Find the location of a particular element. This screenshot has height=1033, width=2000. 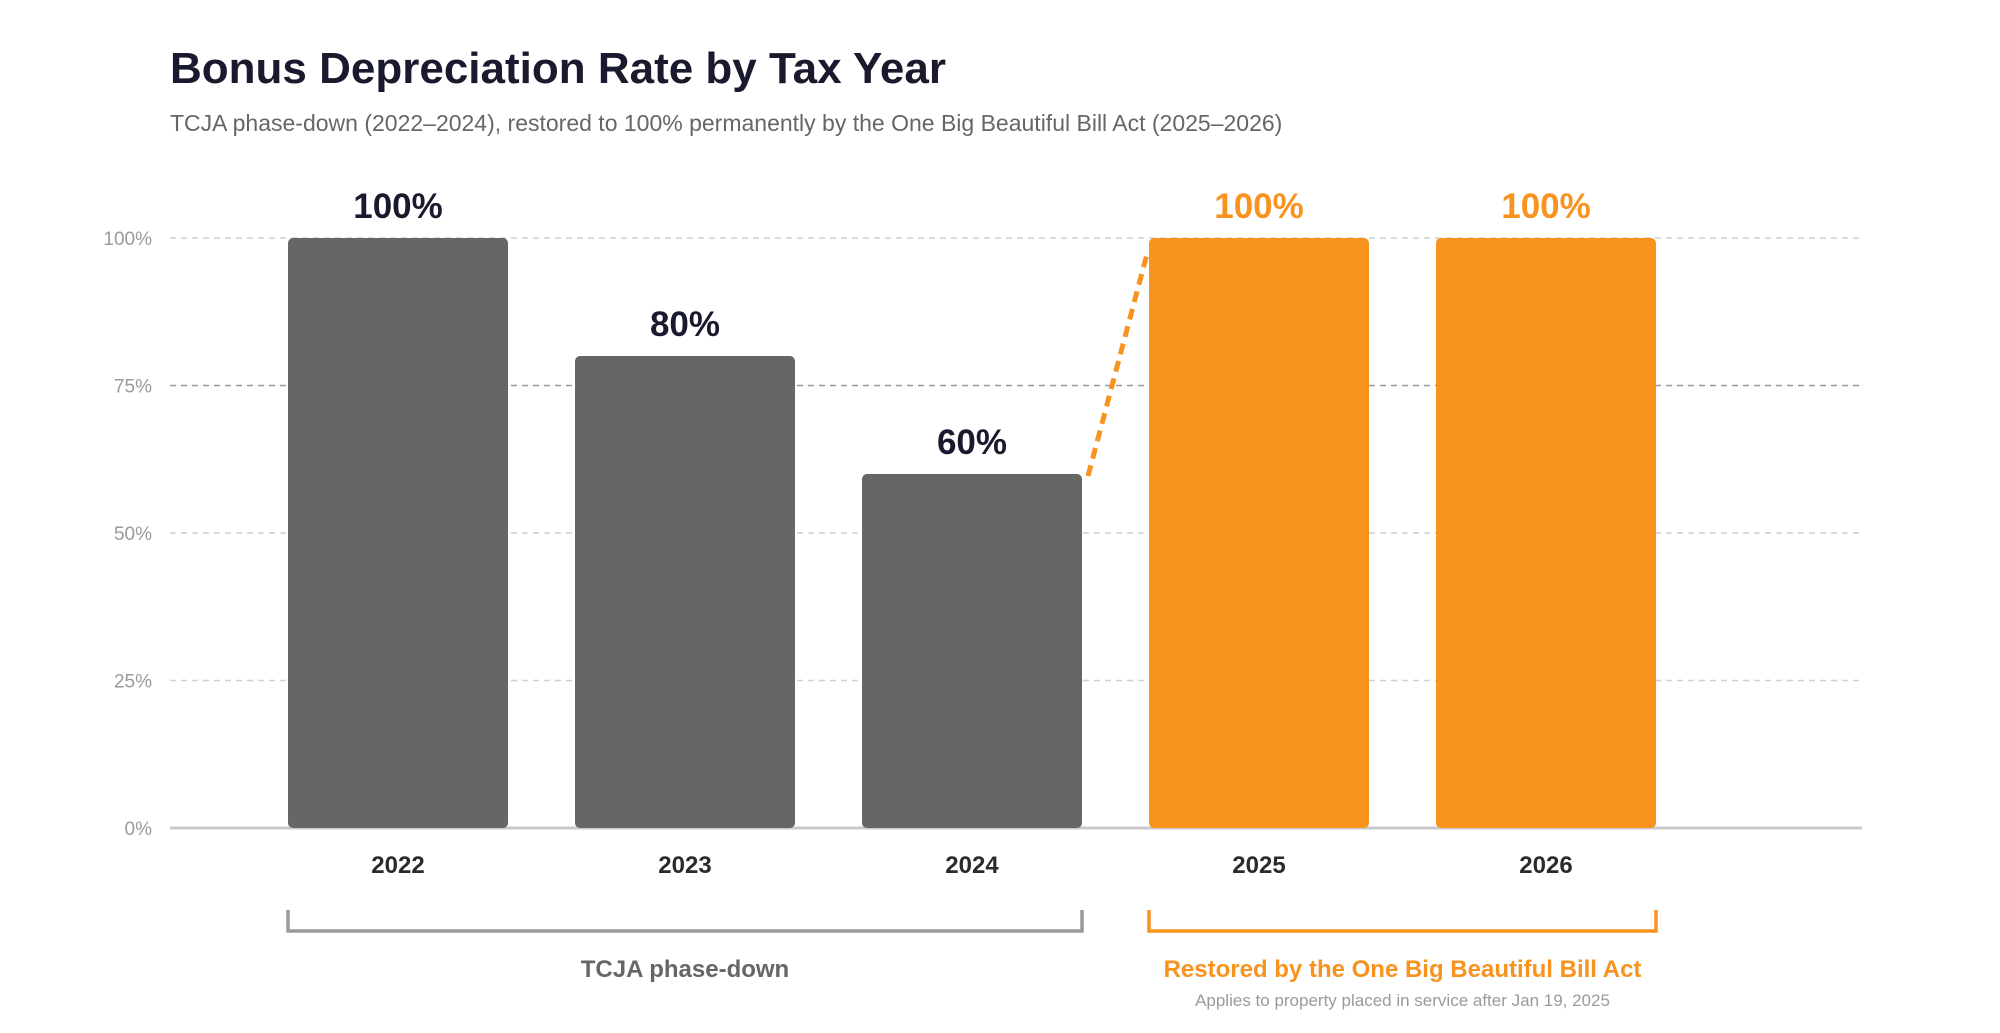

x-tick-label-2026: 2026 is located at coordinates (1545, 865).